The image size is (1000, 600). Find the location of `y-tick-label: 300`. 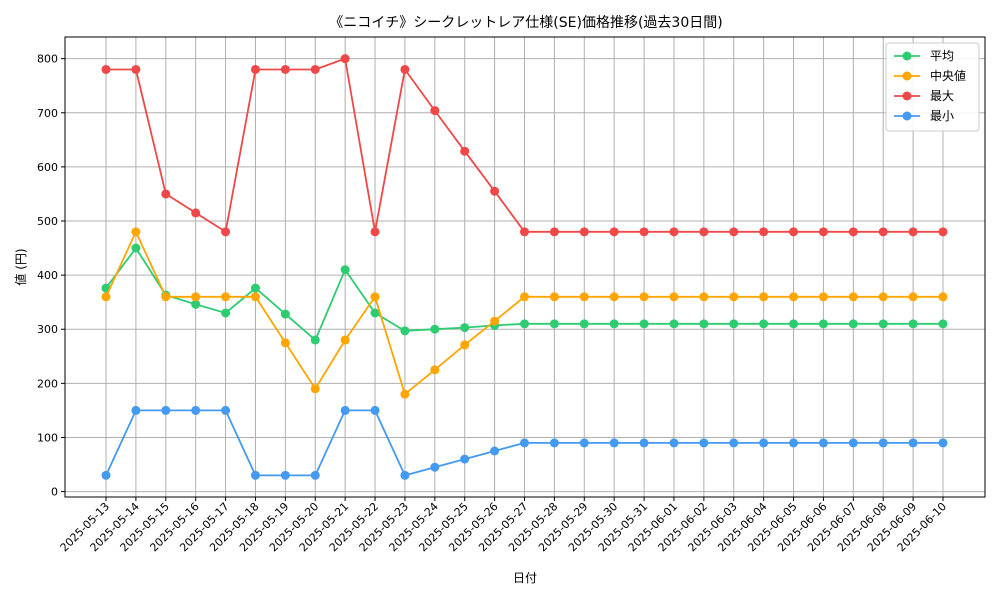

y-tick-label: 300 is located at coordinates (47, 329).